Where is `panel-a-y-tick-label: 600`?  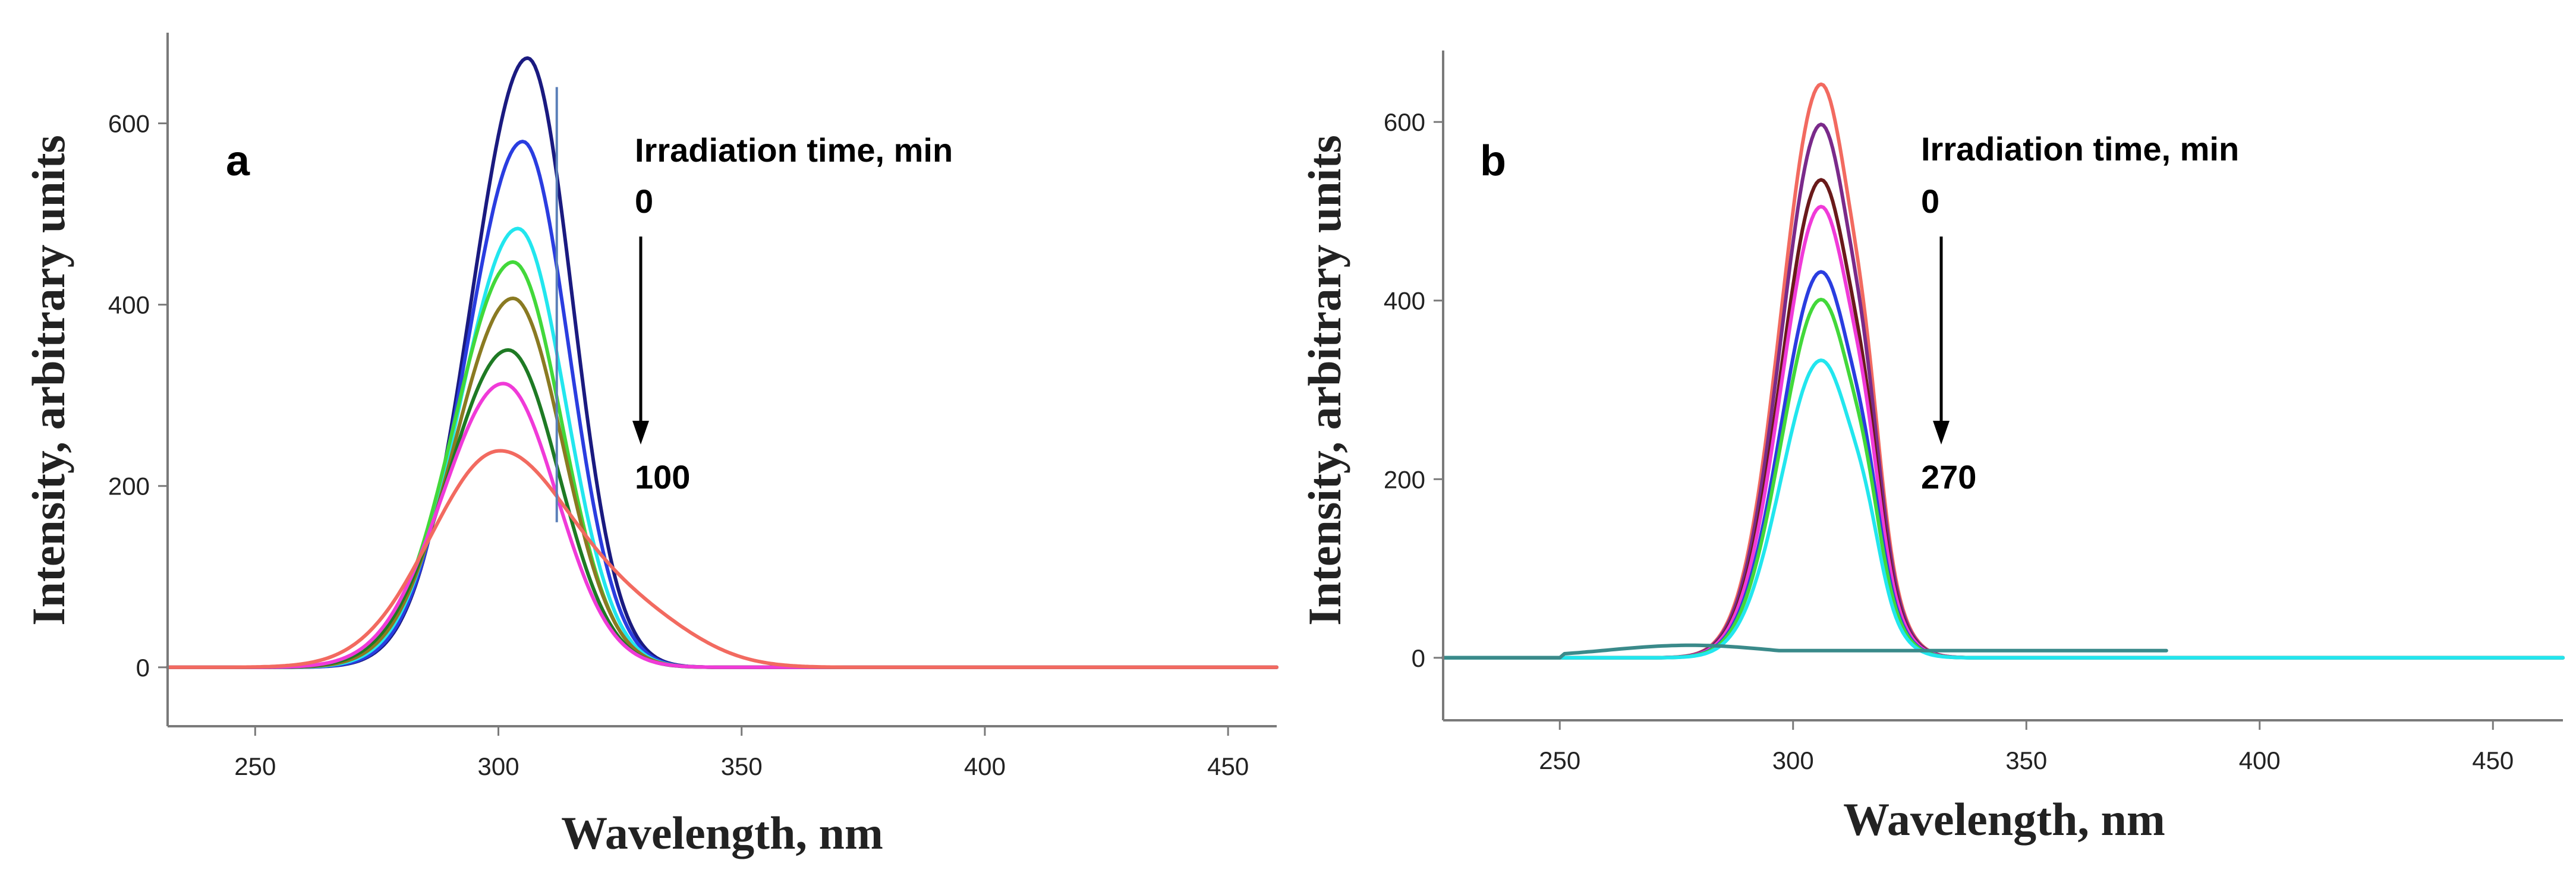 panel-a-y-tick-label: 600 is located at coordinates (129, 124).